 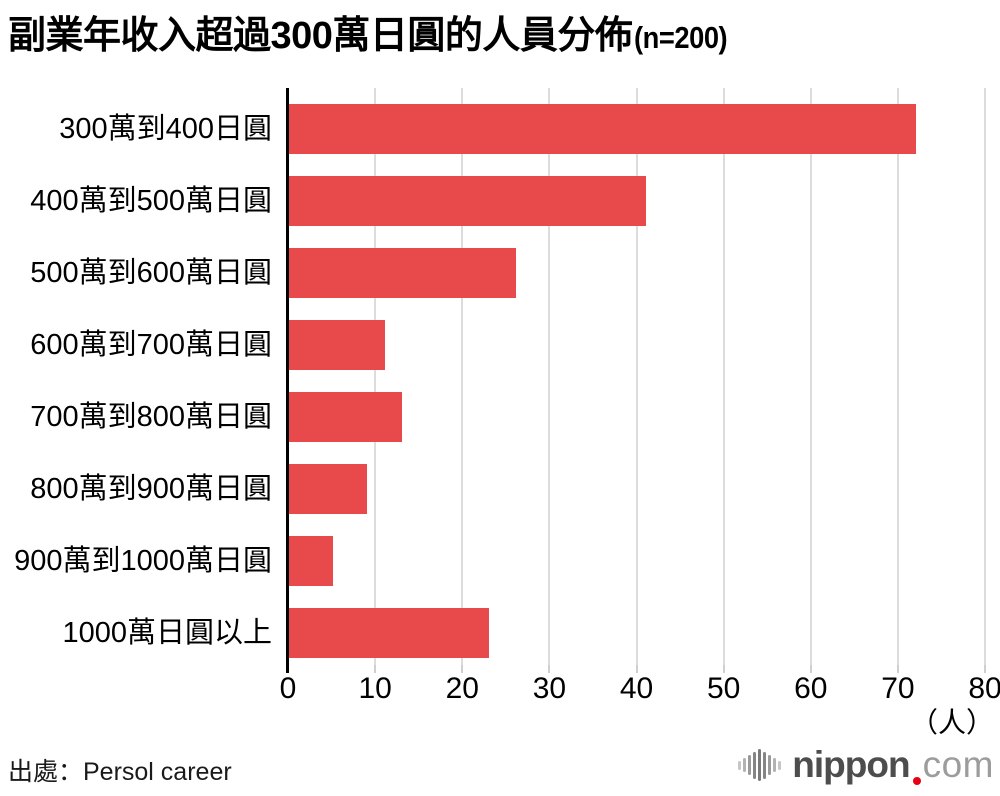 What do you see at coordinates (760, 765) in the screenshot?
I see `soundwave-icon` at bounding box center [760, 765].